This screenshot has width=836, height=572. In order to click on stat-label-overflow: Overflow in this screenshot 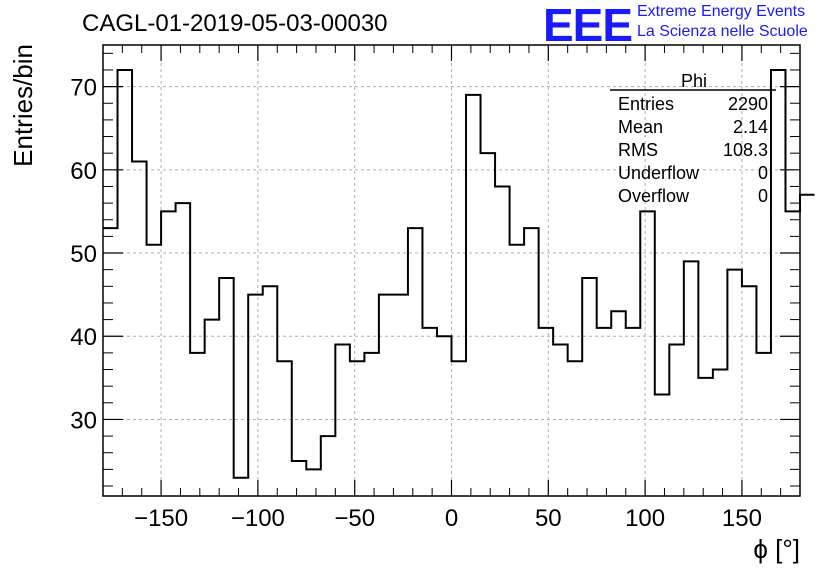, I will do `click(654, 196)`.